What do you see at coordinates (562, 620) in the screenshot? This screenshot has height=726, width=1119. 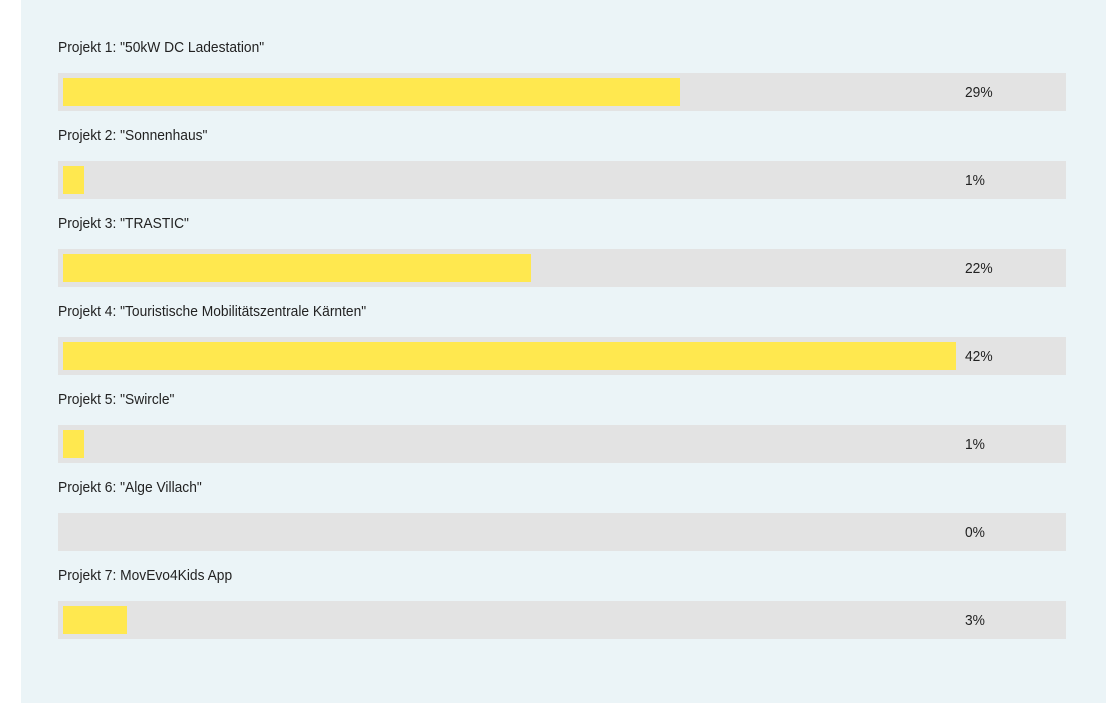 I see `poll-bar-track: 3%` at bounding box center [562, 620].